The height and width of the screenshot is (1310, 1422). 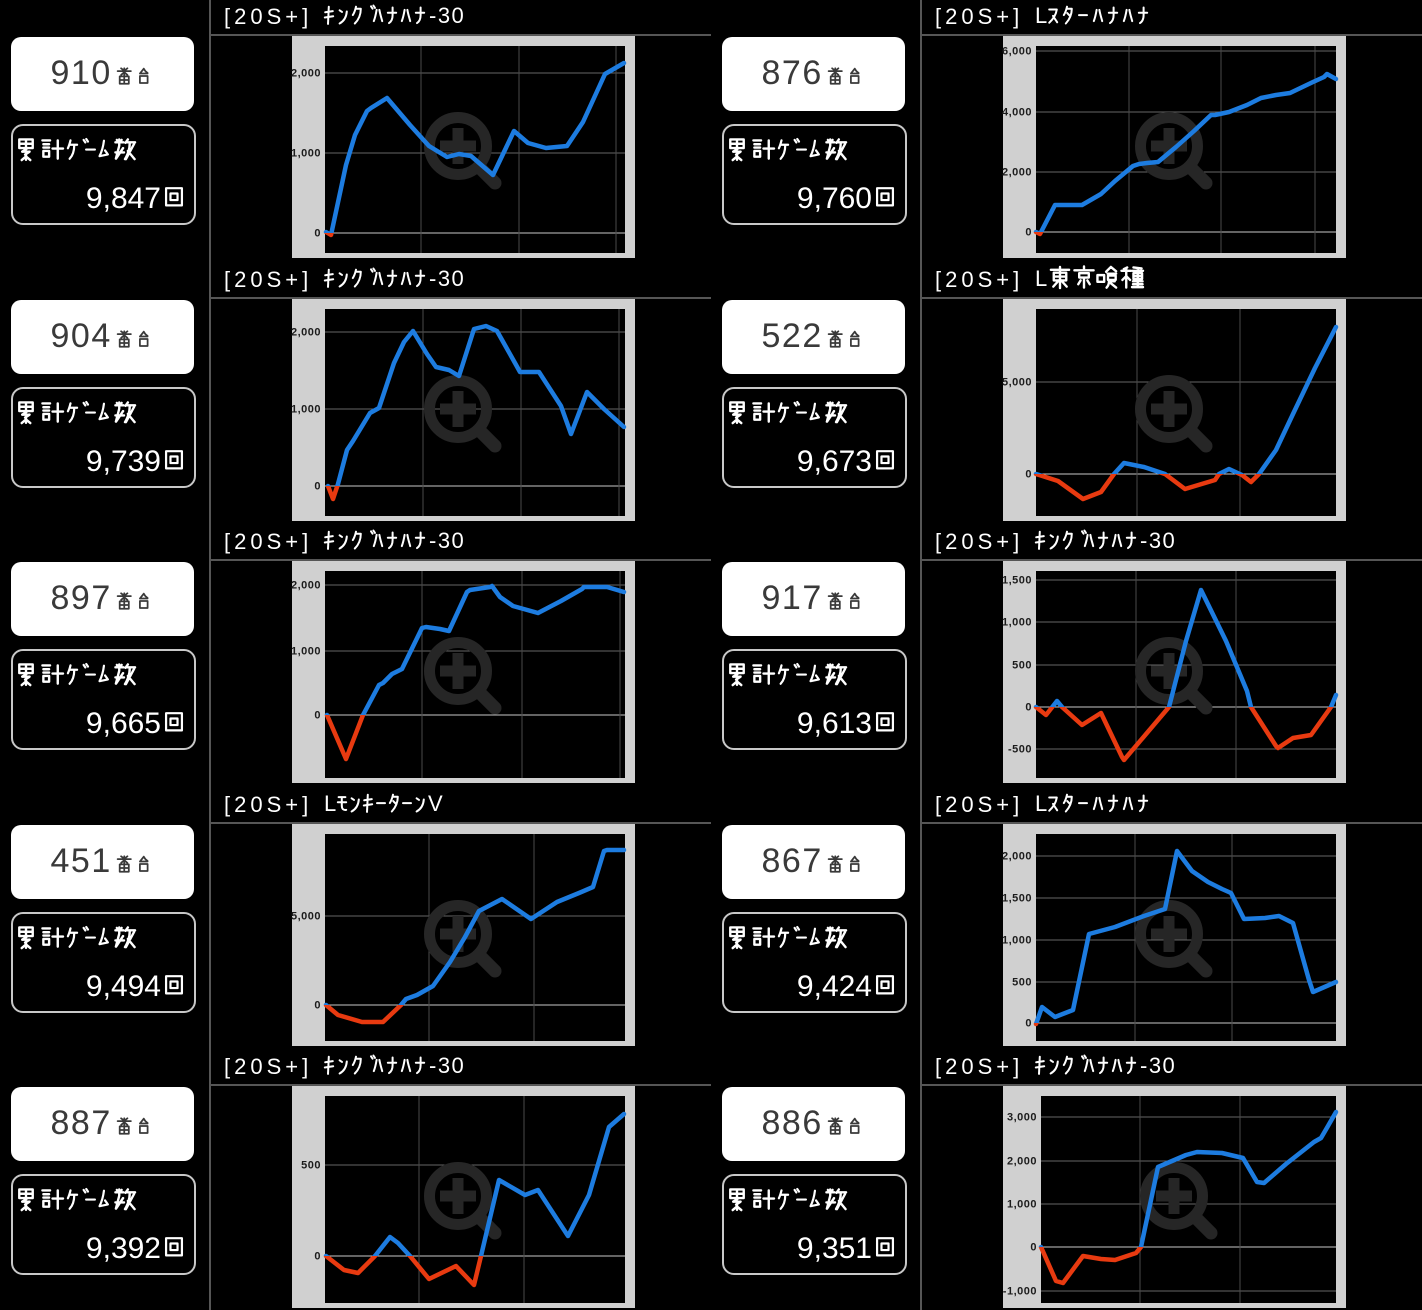 What do you see at coordinates (1020, 1292) in the screenshot?
I see `svg-text: -1,000` at bounding box center [1020, 1292].